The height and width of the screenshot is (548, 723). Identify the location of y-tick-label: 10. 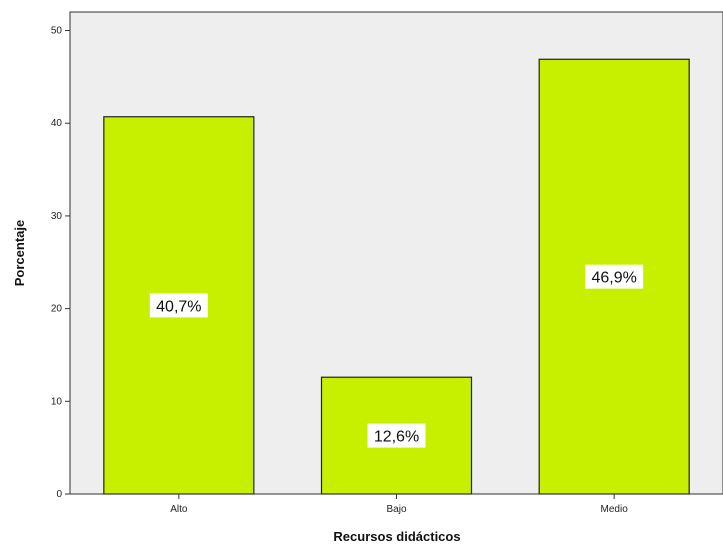
(57, 401).